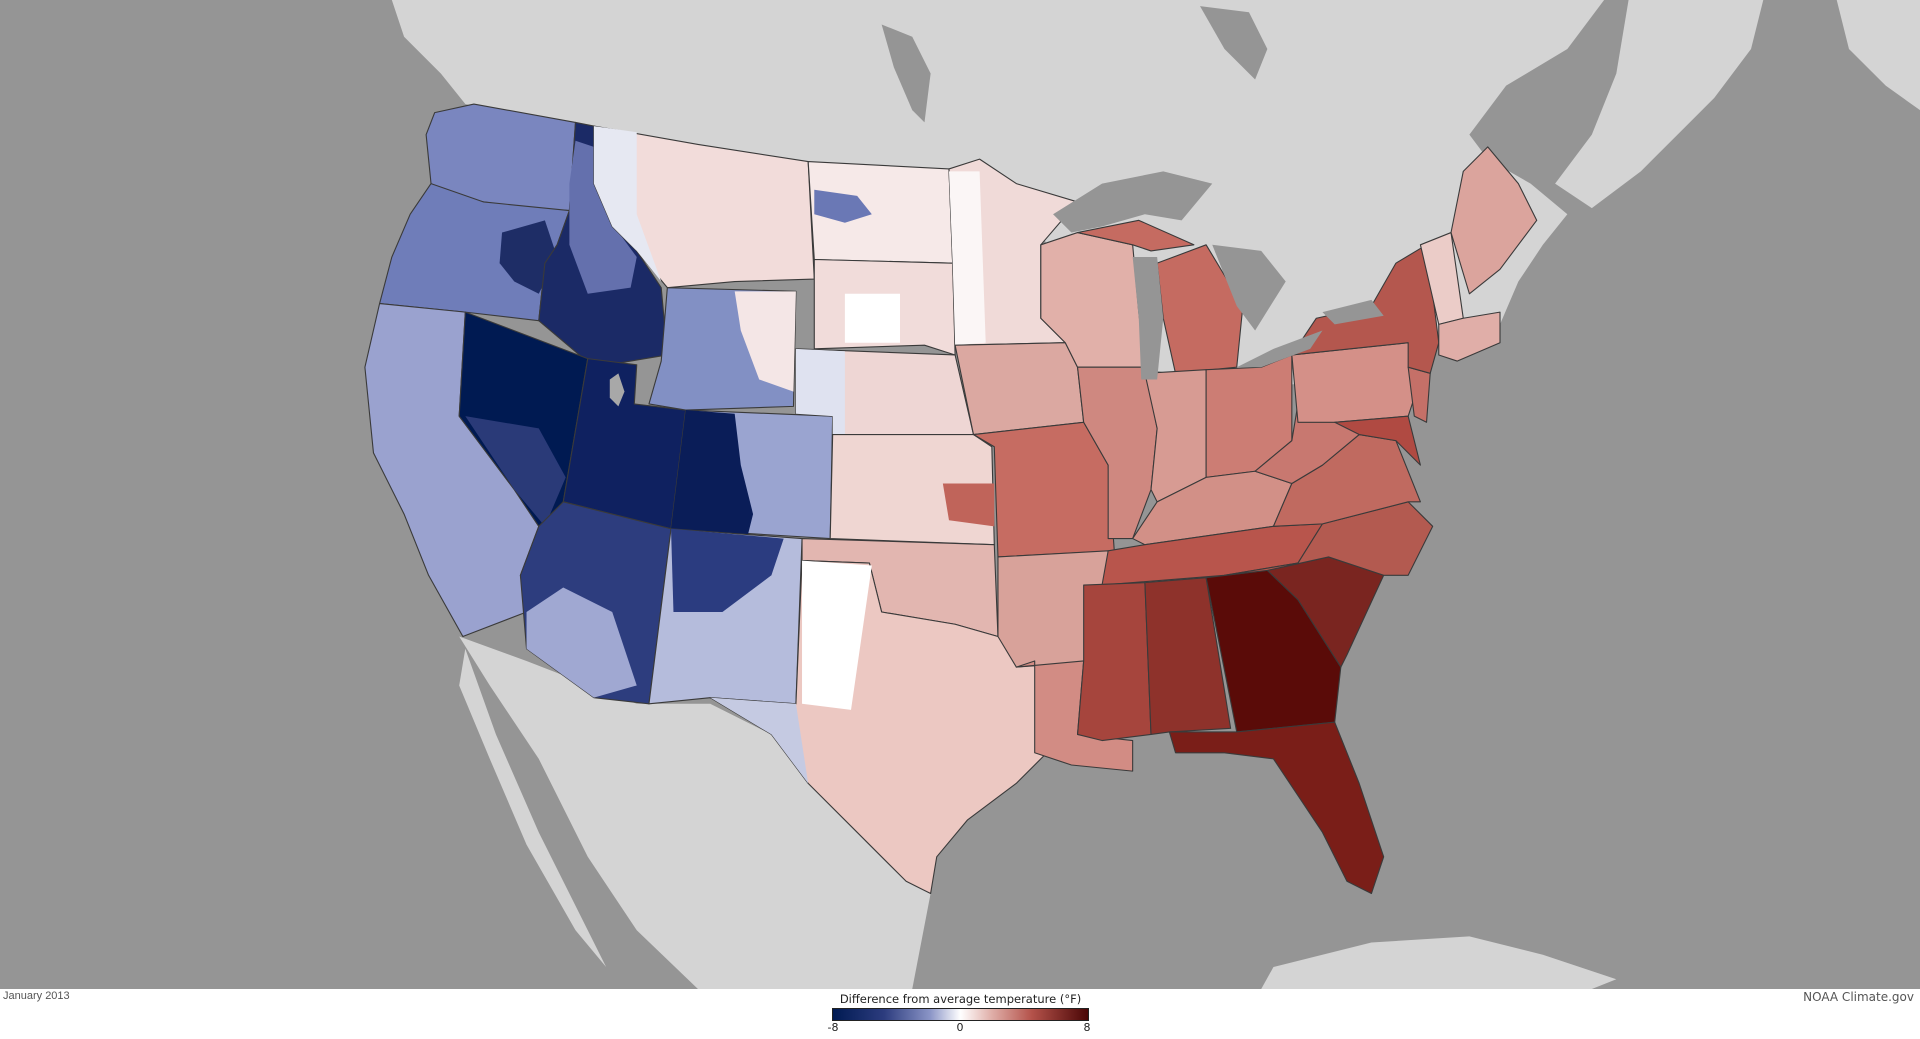 The height and width of the screenshot is (1039, 1920). I want to click on state-alabama, so click(1188, 656).